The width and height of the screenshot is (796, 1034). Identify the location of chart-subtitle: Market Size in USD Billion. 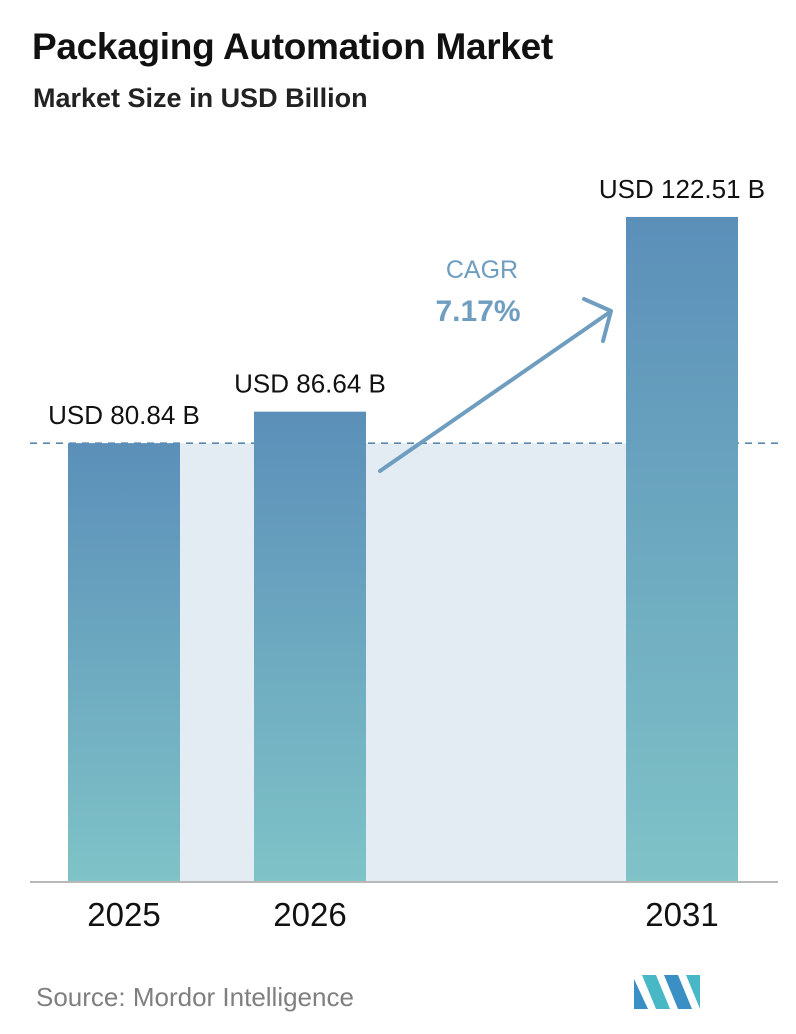
(200, 98).